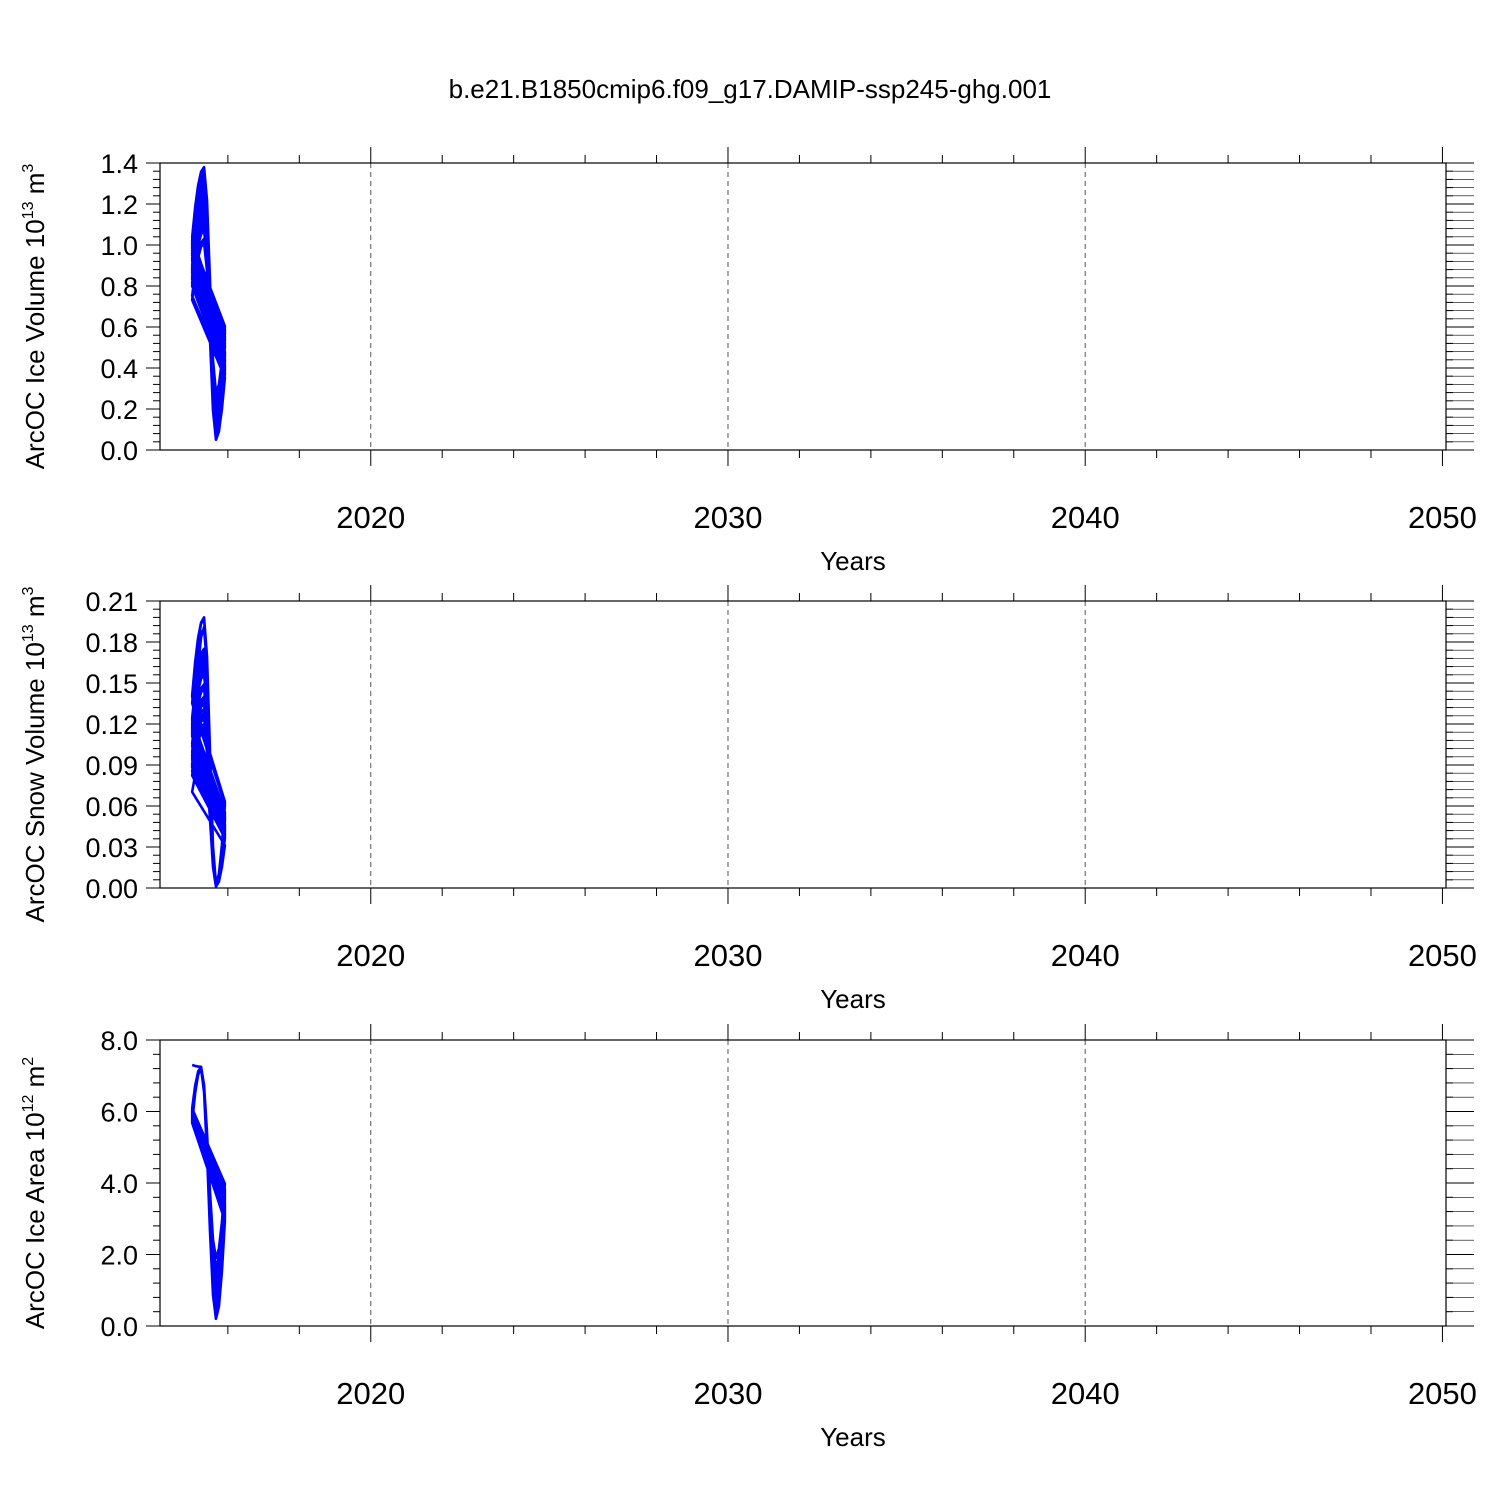  What do you see at coordinates (119, 1256) in the screenshot?
I see `y-tick-label: 2.0` at bounding box center [119, 1256].